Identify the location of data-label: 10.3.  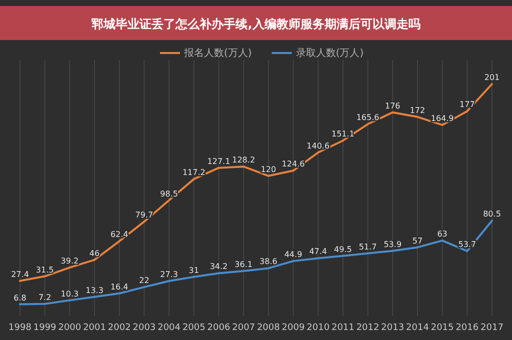
(69, 293).